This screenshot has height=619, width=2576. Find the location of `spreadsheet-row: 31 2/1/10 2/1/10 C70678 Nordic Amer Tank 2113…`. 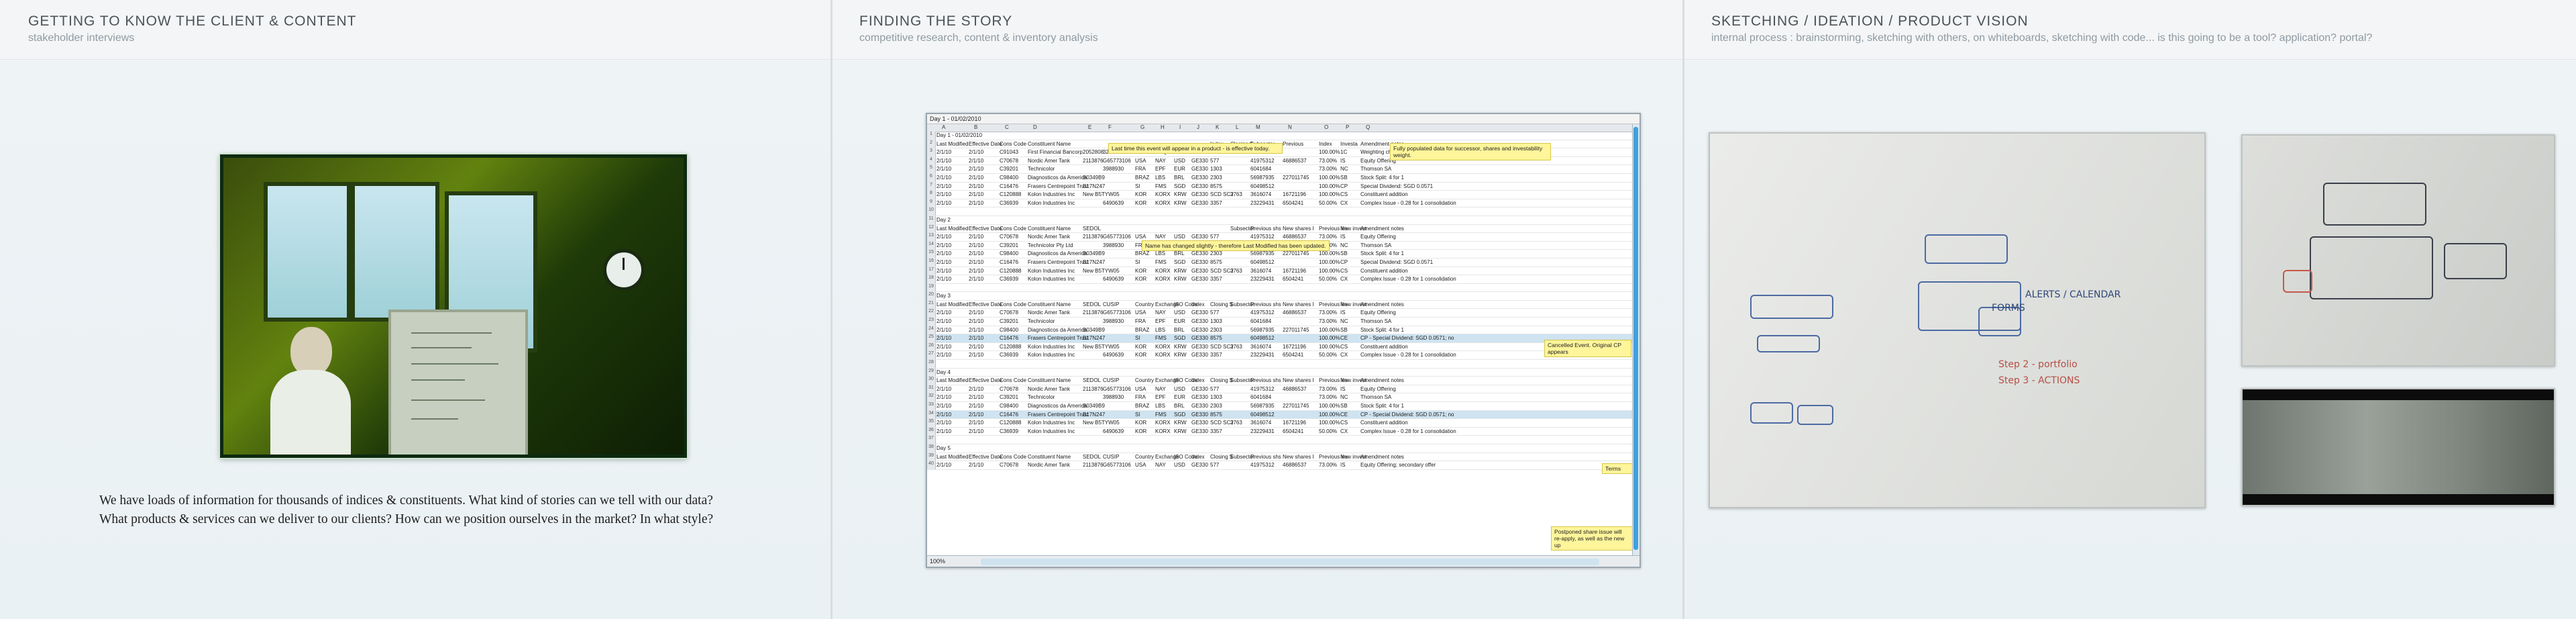

spreadsheet-row: 31 2/1/10 2/1/10 C70678 Nordic Amer Tank 2113… is located at coordinates (1280, 389).